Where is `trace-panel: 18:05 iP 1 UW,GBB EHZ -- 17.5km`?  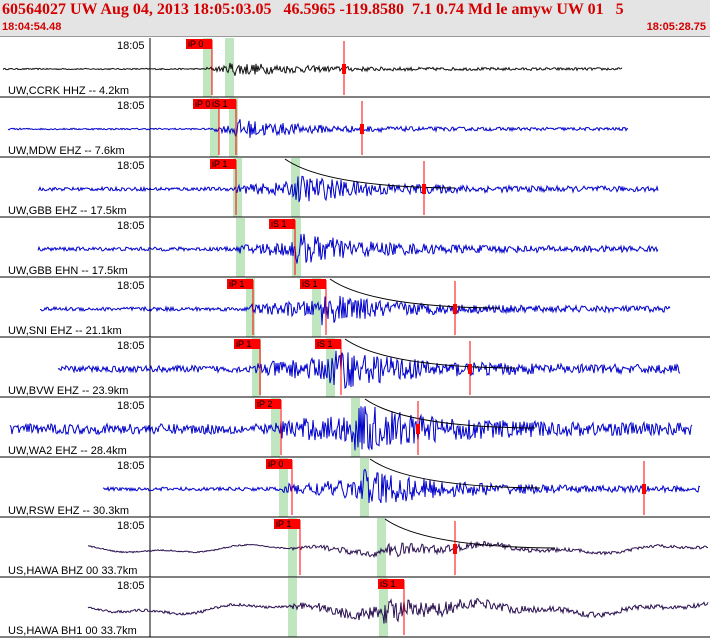
trace-panel: 18:05 iP 1 UW,GBB EHZ -- 17.5km is located at coordinates (355, 188).